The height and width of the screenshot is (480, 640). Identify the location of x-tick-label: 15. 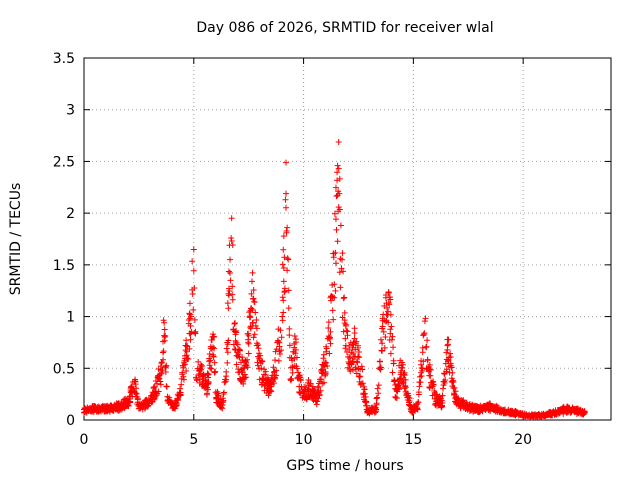
(413, 440).